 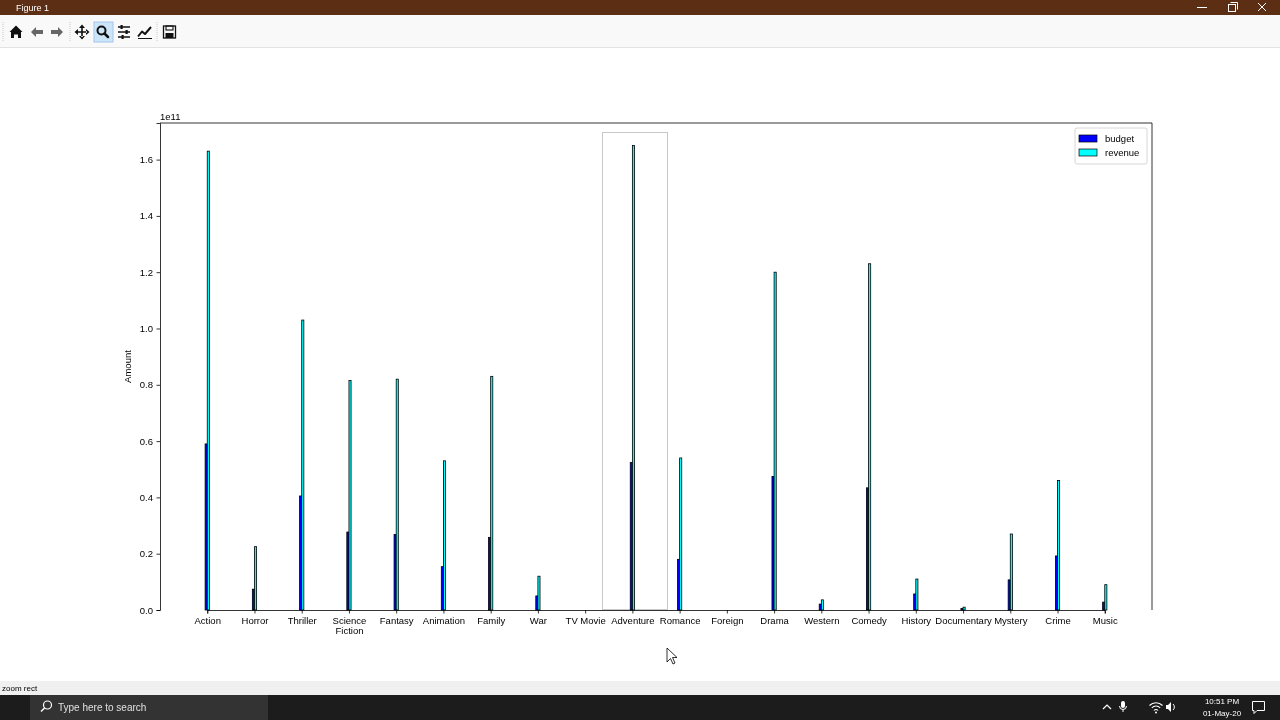 I want to click on text: Type here to search, so click(x=102, y=707).